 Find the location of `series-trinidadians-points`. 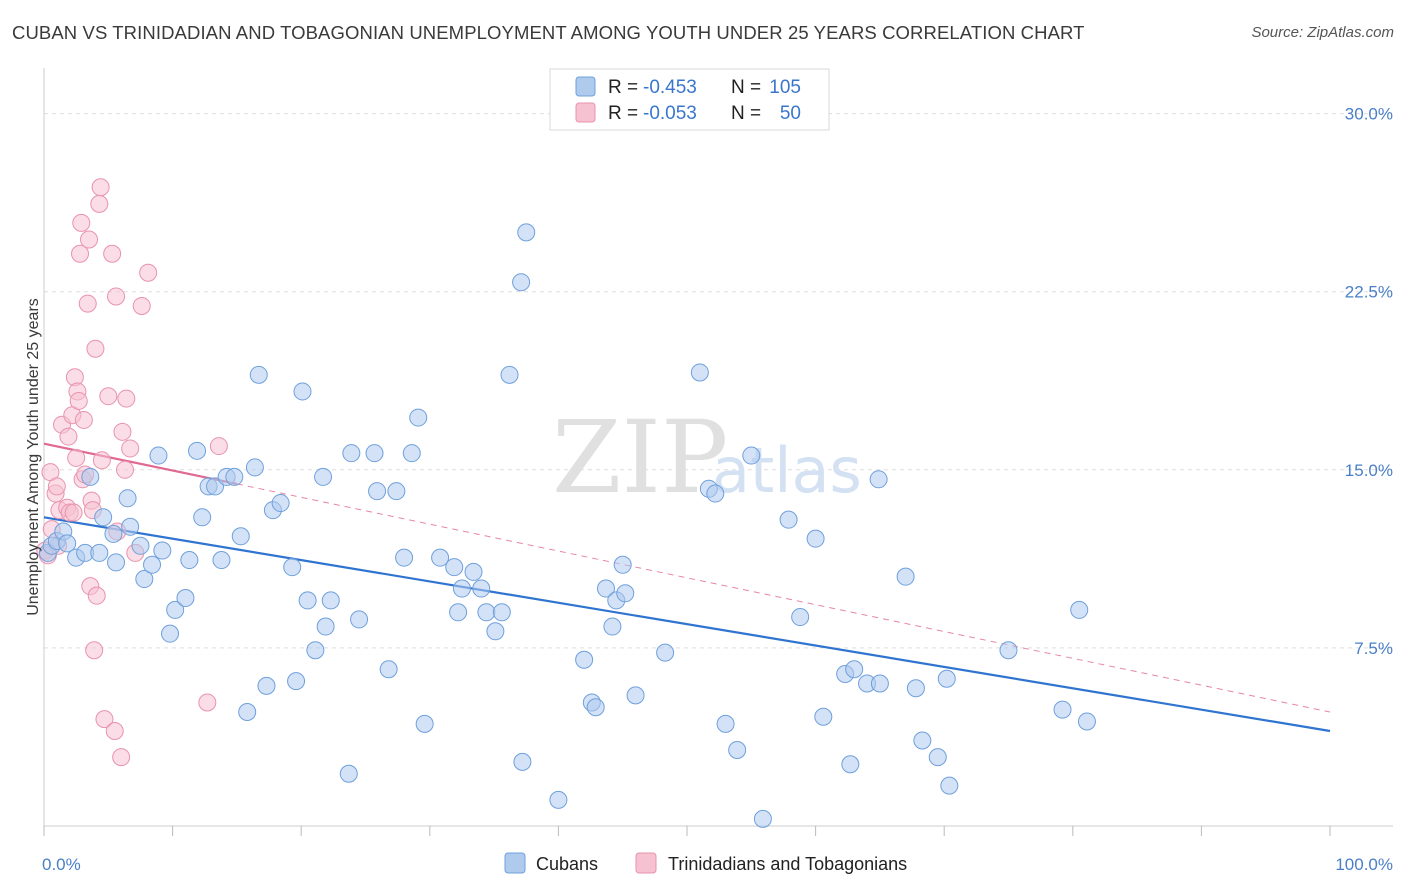

series-trinidadians-points is located at coordinates (132, 472).